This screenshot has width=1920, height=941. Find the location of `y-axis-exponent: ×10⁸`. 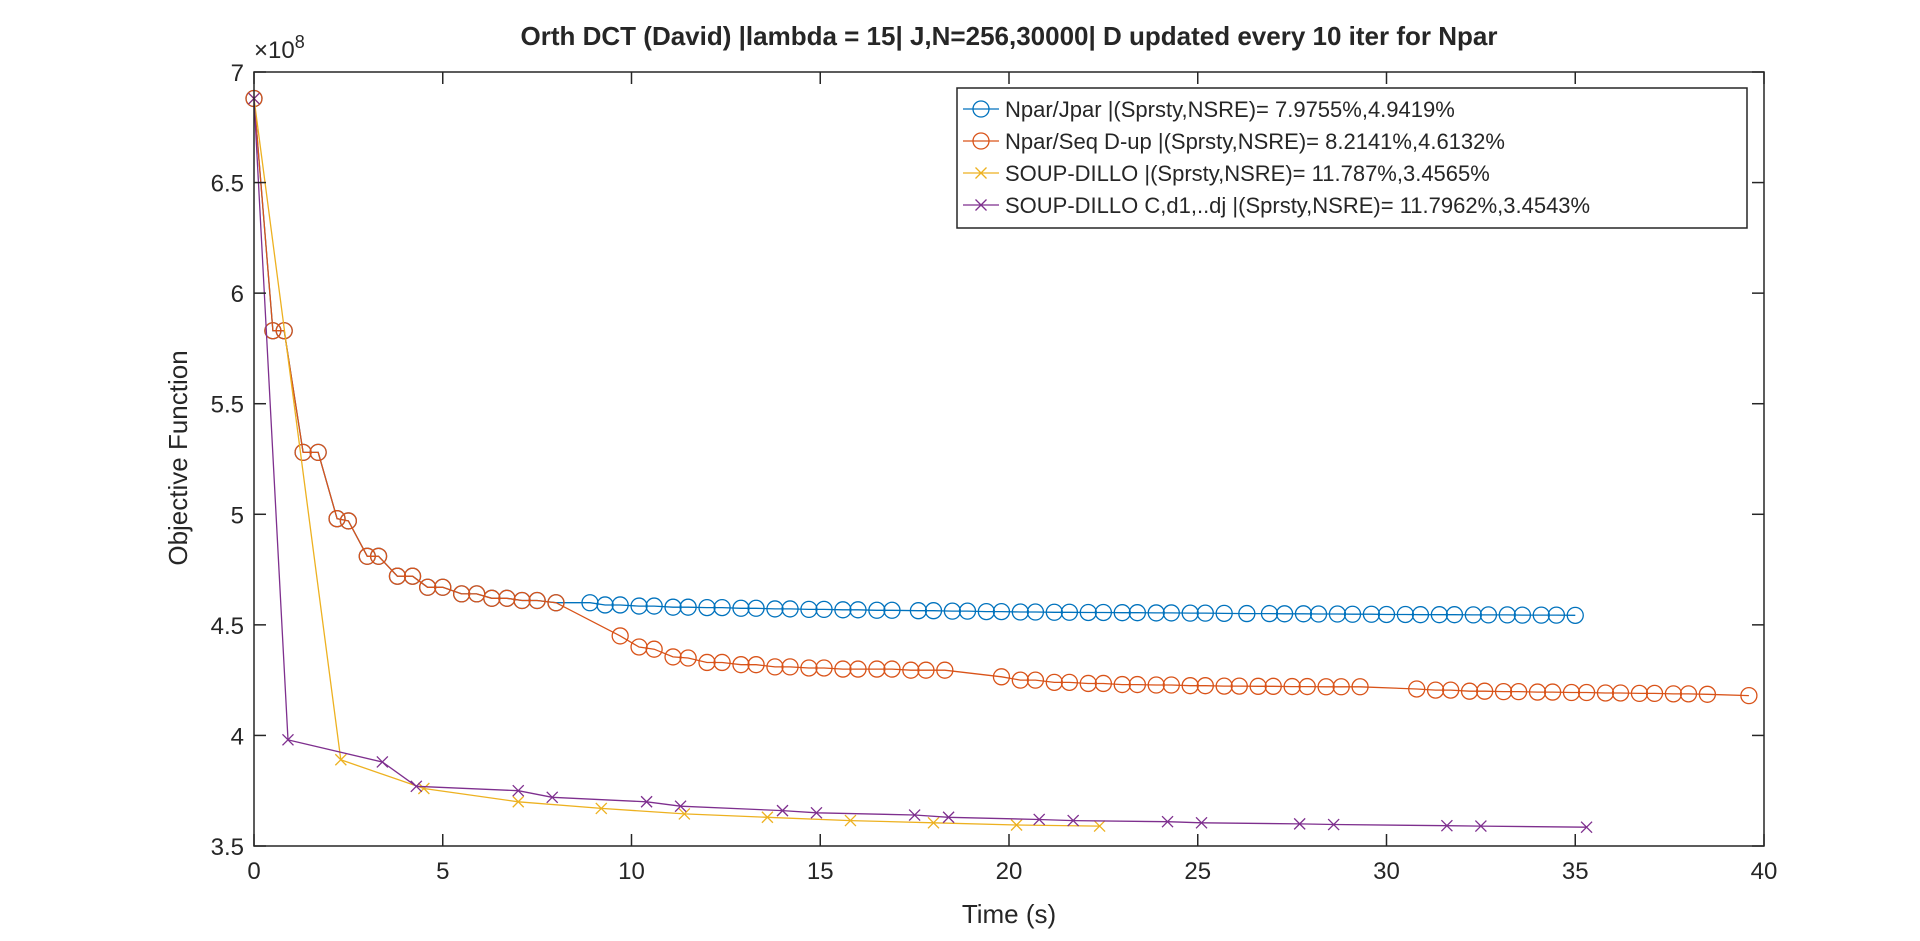

y-axis-exponent: ×10⁸ is located at coordinates (279, 48).